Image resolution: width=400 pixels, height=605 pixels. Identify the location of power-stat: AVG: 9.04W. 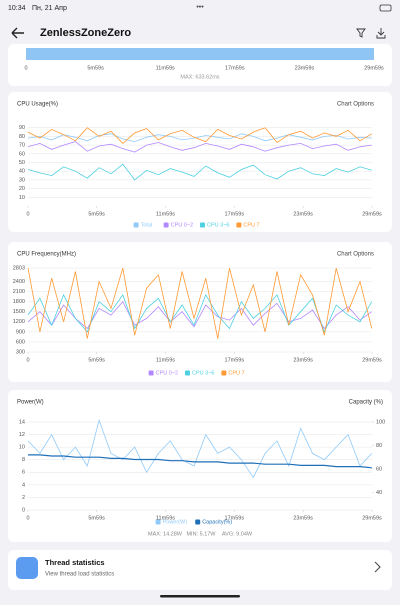
(237, 534).